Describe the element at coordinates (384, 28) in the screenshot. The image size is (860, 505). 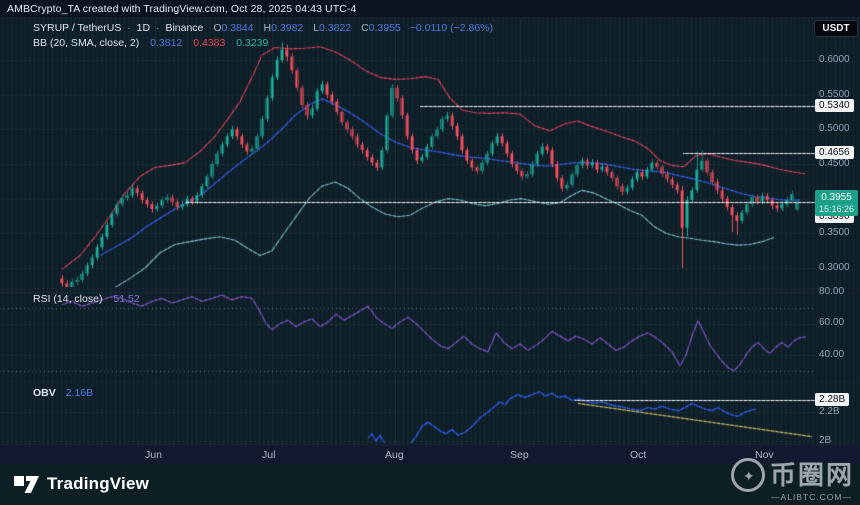
I see `close-value: 0.3955` at that location.